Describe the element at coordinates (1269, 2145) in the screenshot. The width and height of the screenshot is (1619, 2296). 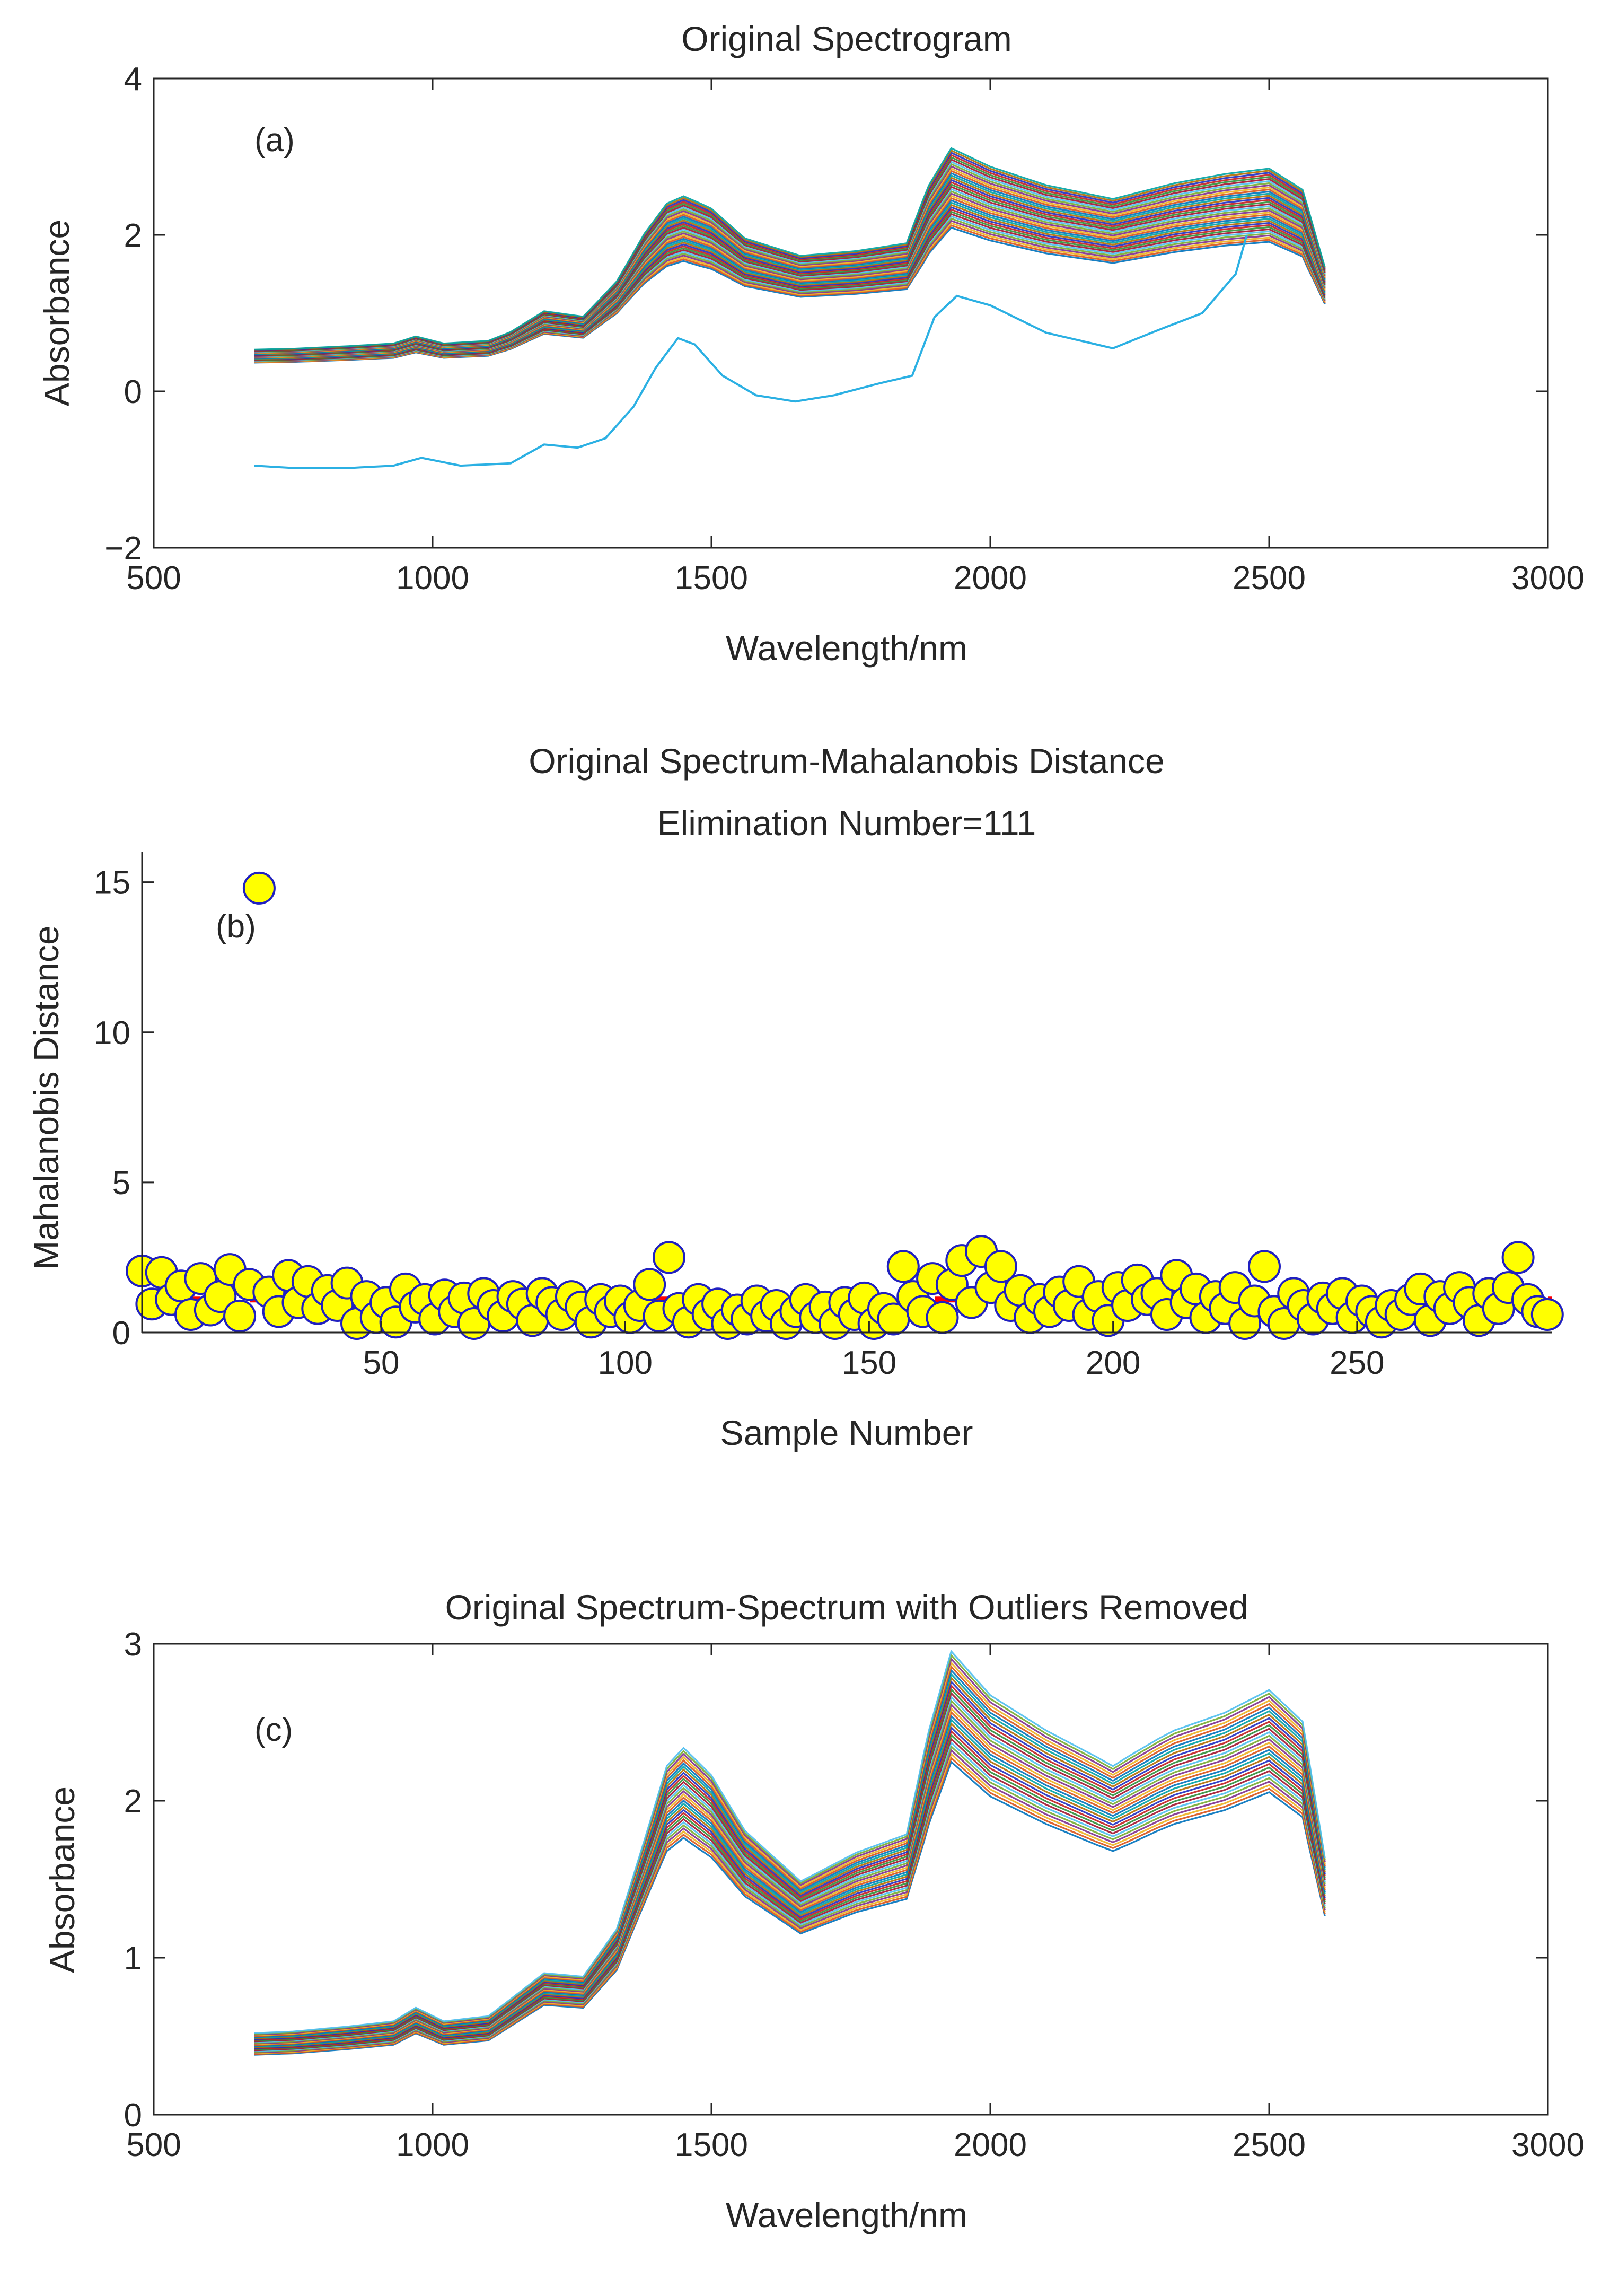
I see `panel-c-xtick-label: 2500` at that location.